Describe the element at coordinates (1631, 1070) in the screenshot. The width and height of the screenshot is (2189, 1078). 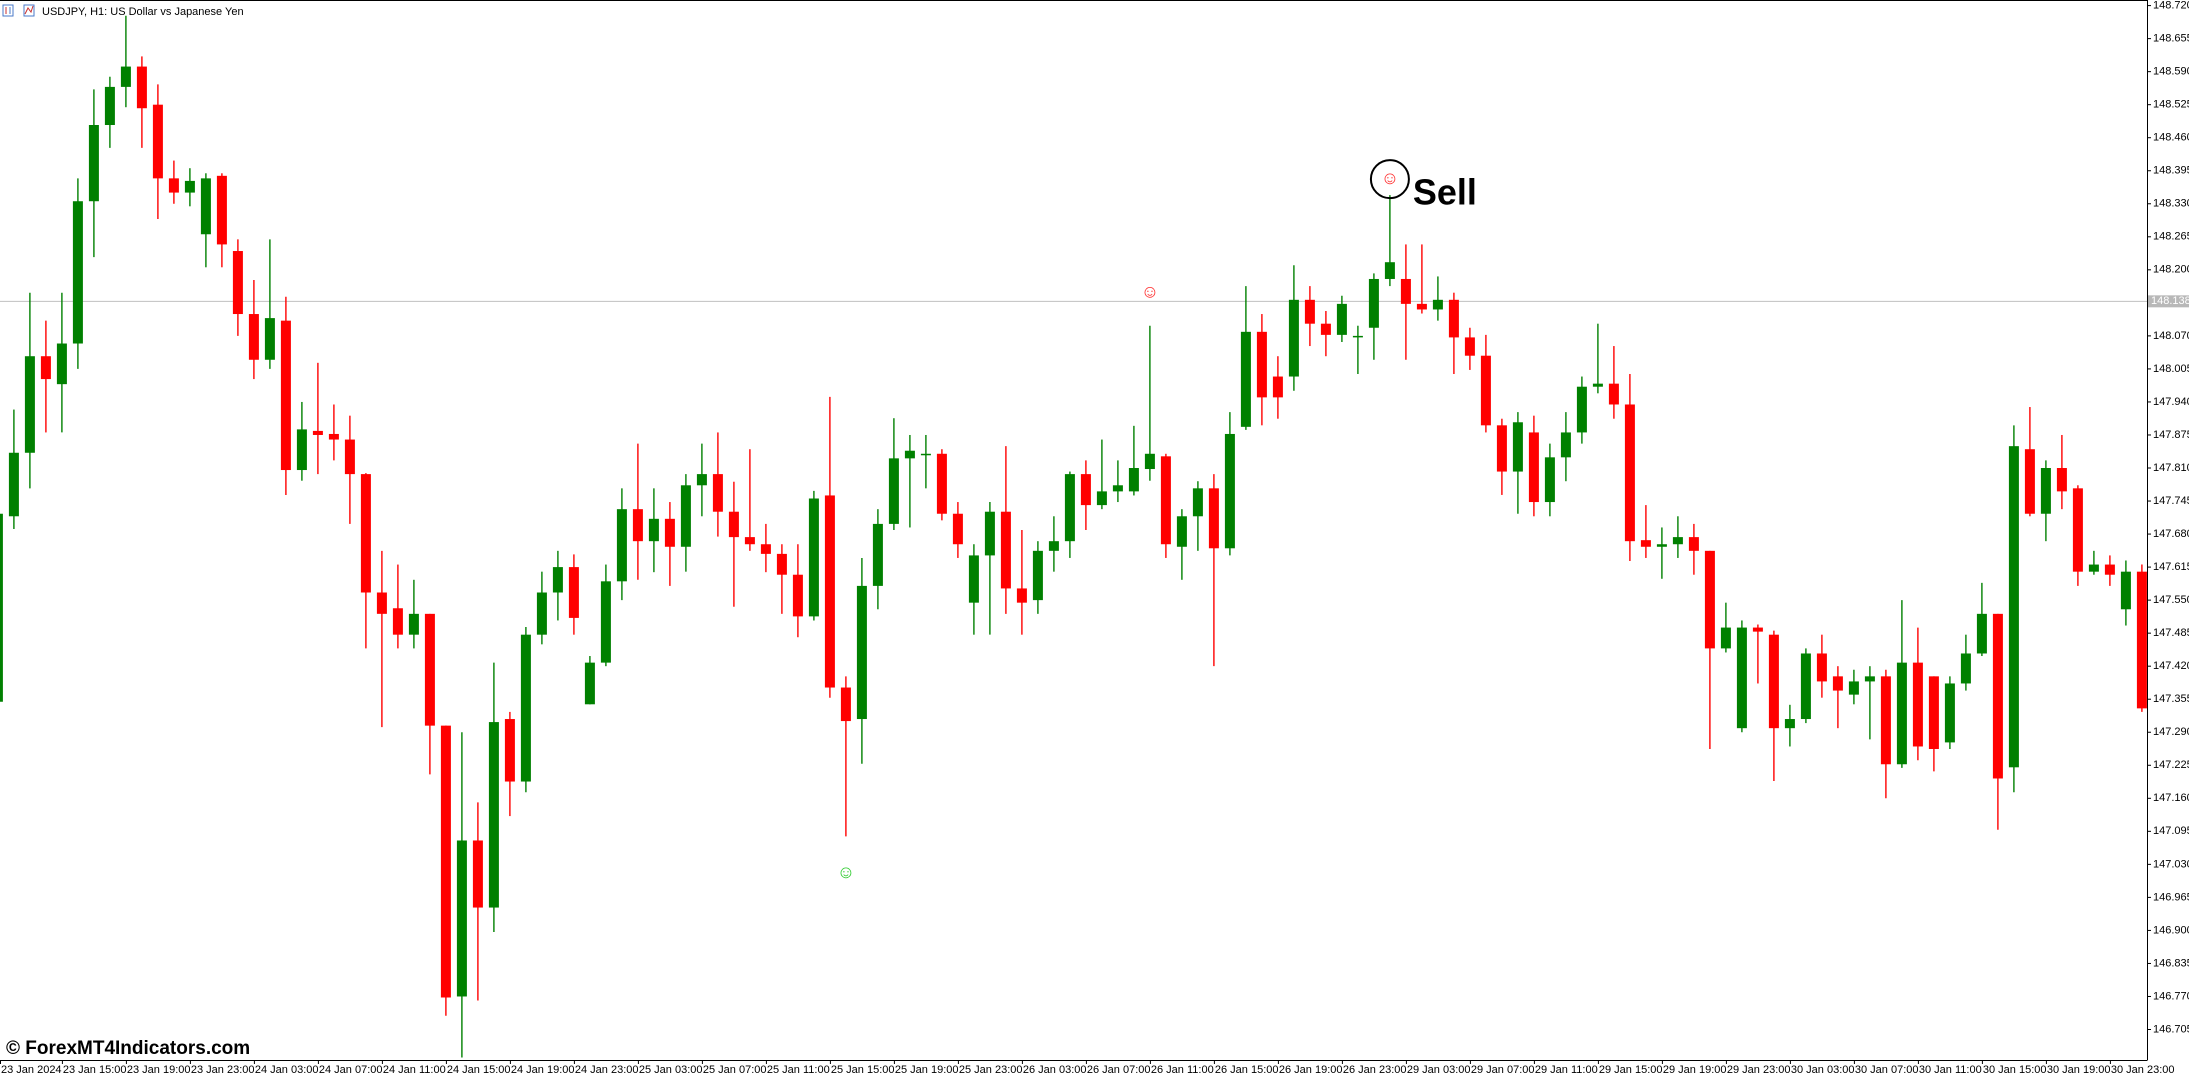
I see `x-tick-label: 29 Jan 15:00` at that location.